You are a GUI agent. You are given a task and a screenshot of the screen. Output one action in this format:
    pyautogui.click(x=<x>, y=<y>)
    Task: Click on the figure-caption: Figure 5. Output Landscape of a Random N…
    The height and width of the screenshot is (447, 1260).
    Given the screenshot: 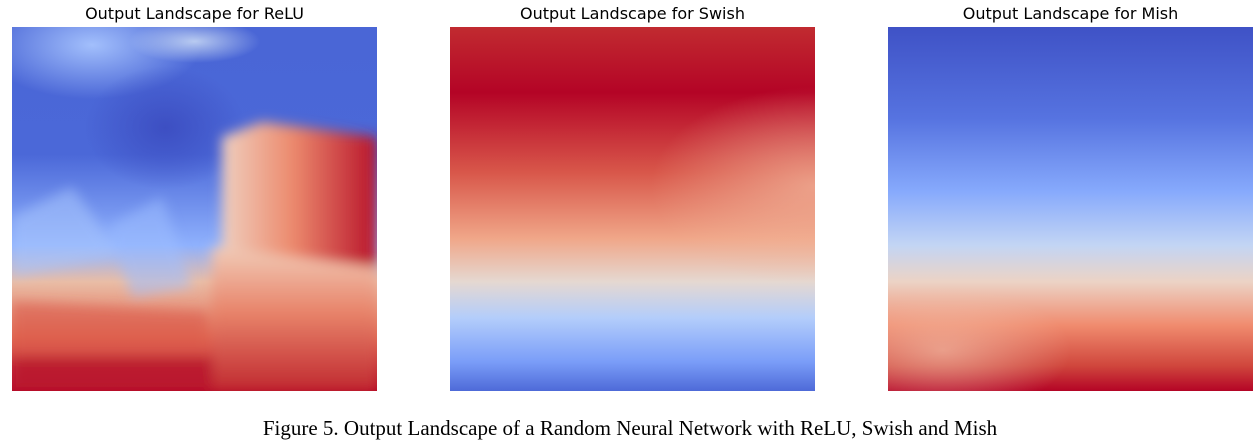 What is the action you would take?
    pyautogui.click(x=630, y=428)
    